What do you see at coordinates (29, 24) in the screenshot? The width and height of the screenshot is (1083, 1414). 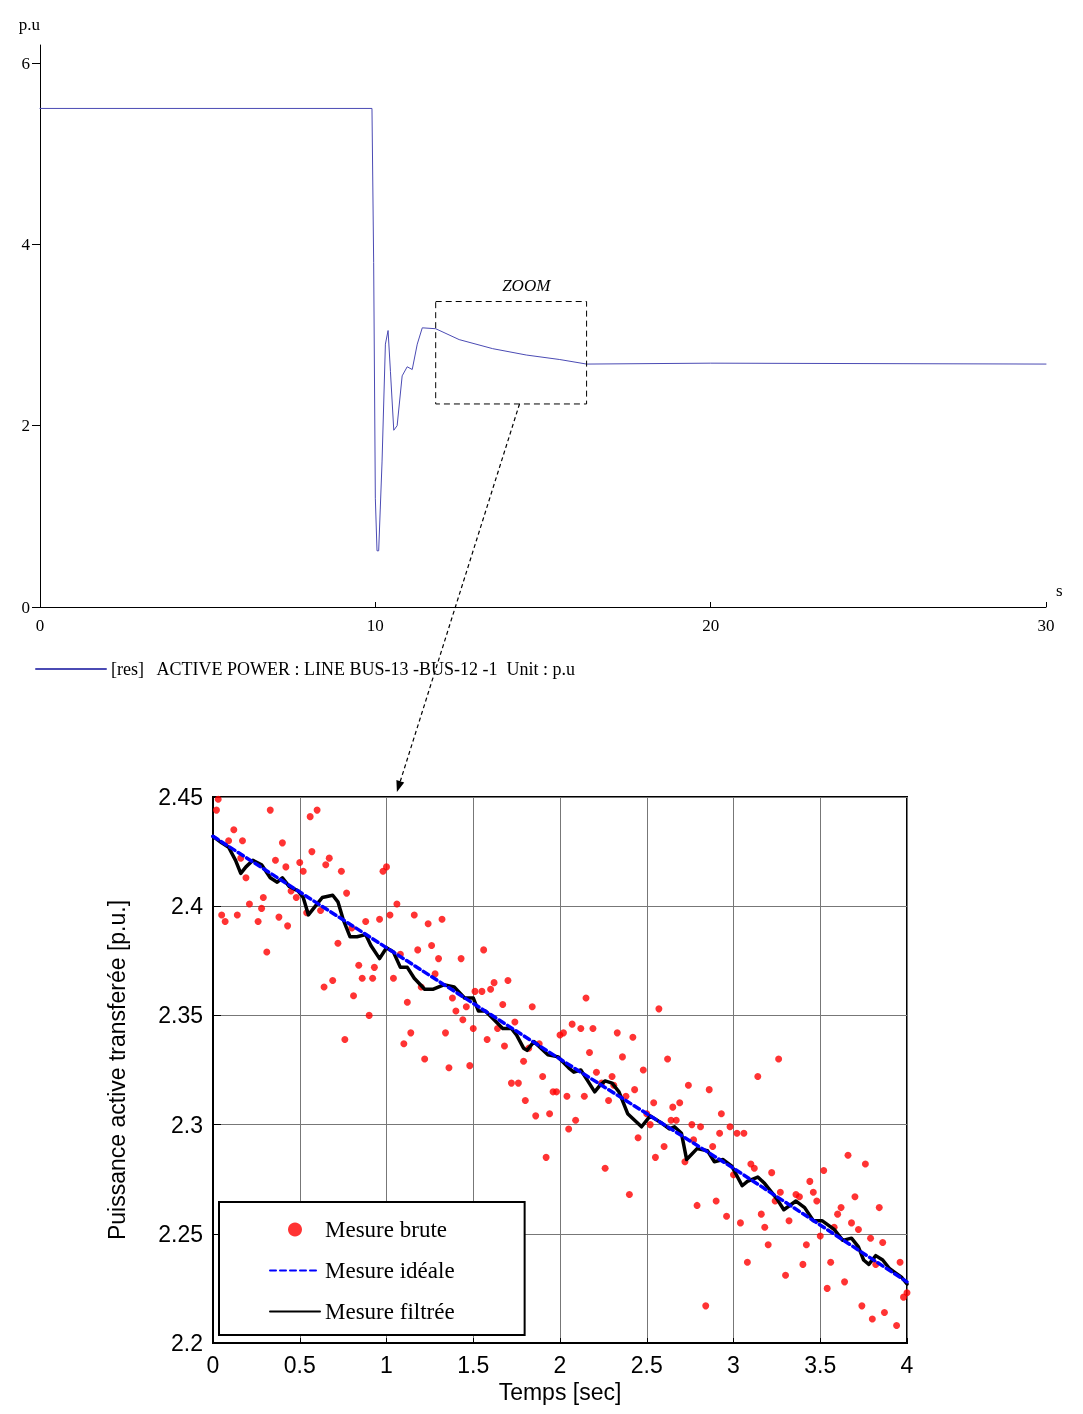 I see `y-axis-title: p.u` at bounding box center [29, 24].